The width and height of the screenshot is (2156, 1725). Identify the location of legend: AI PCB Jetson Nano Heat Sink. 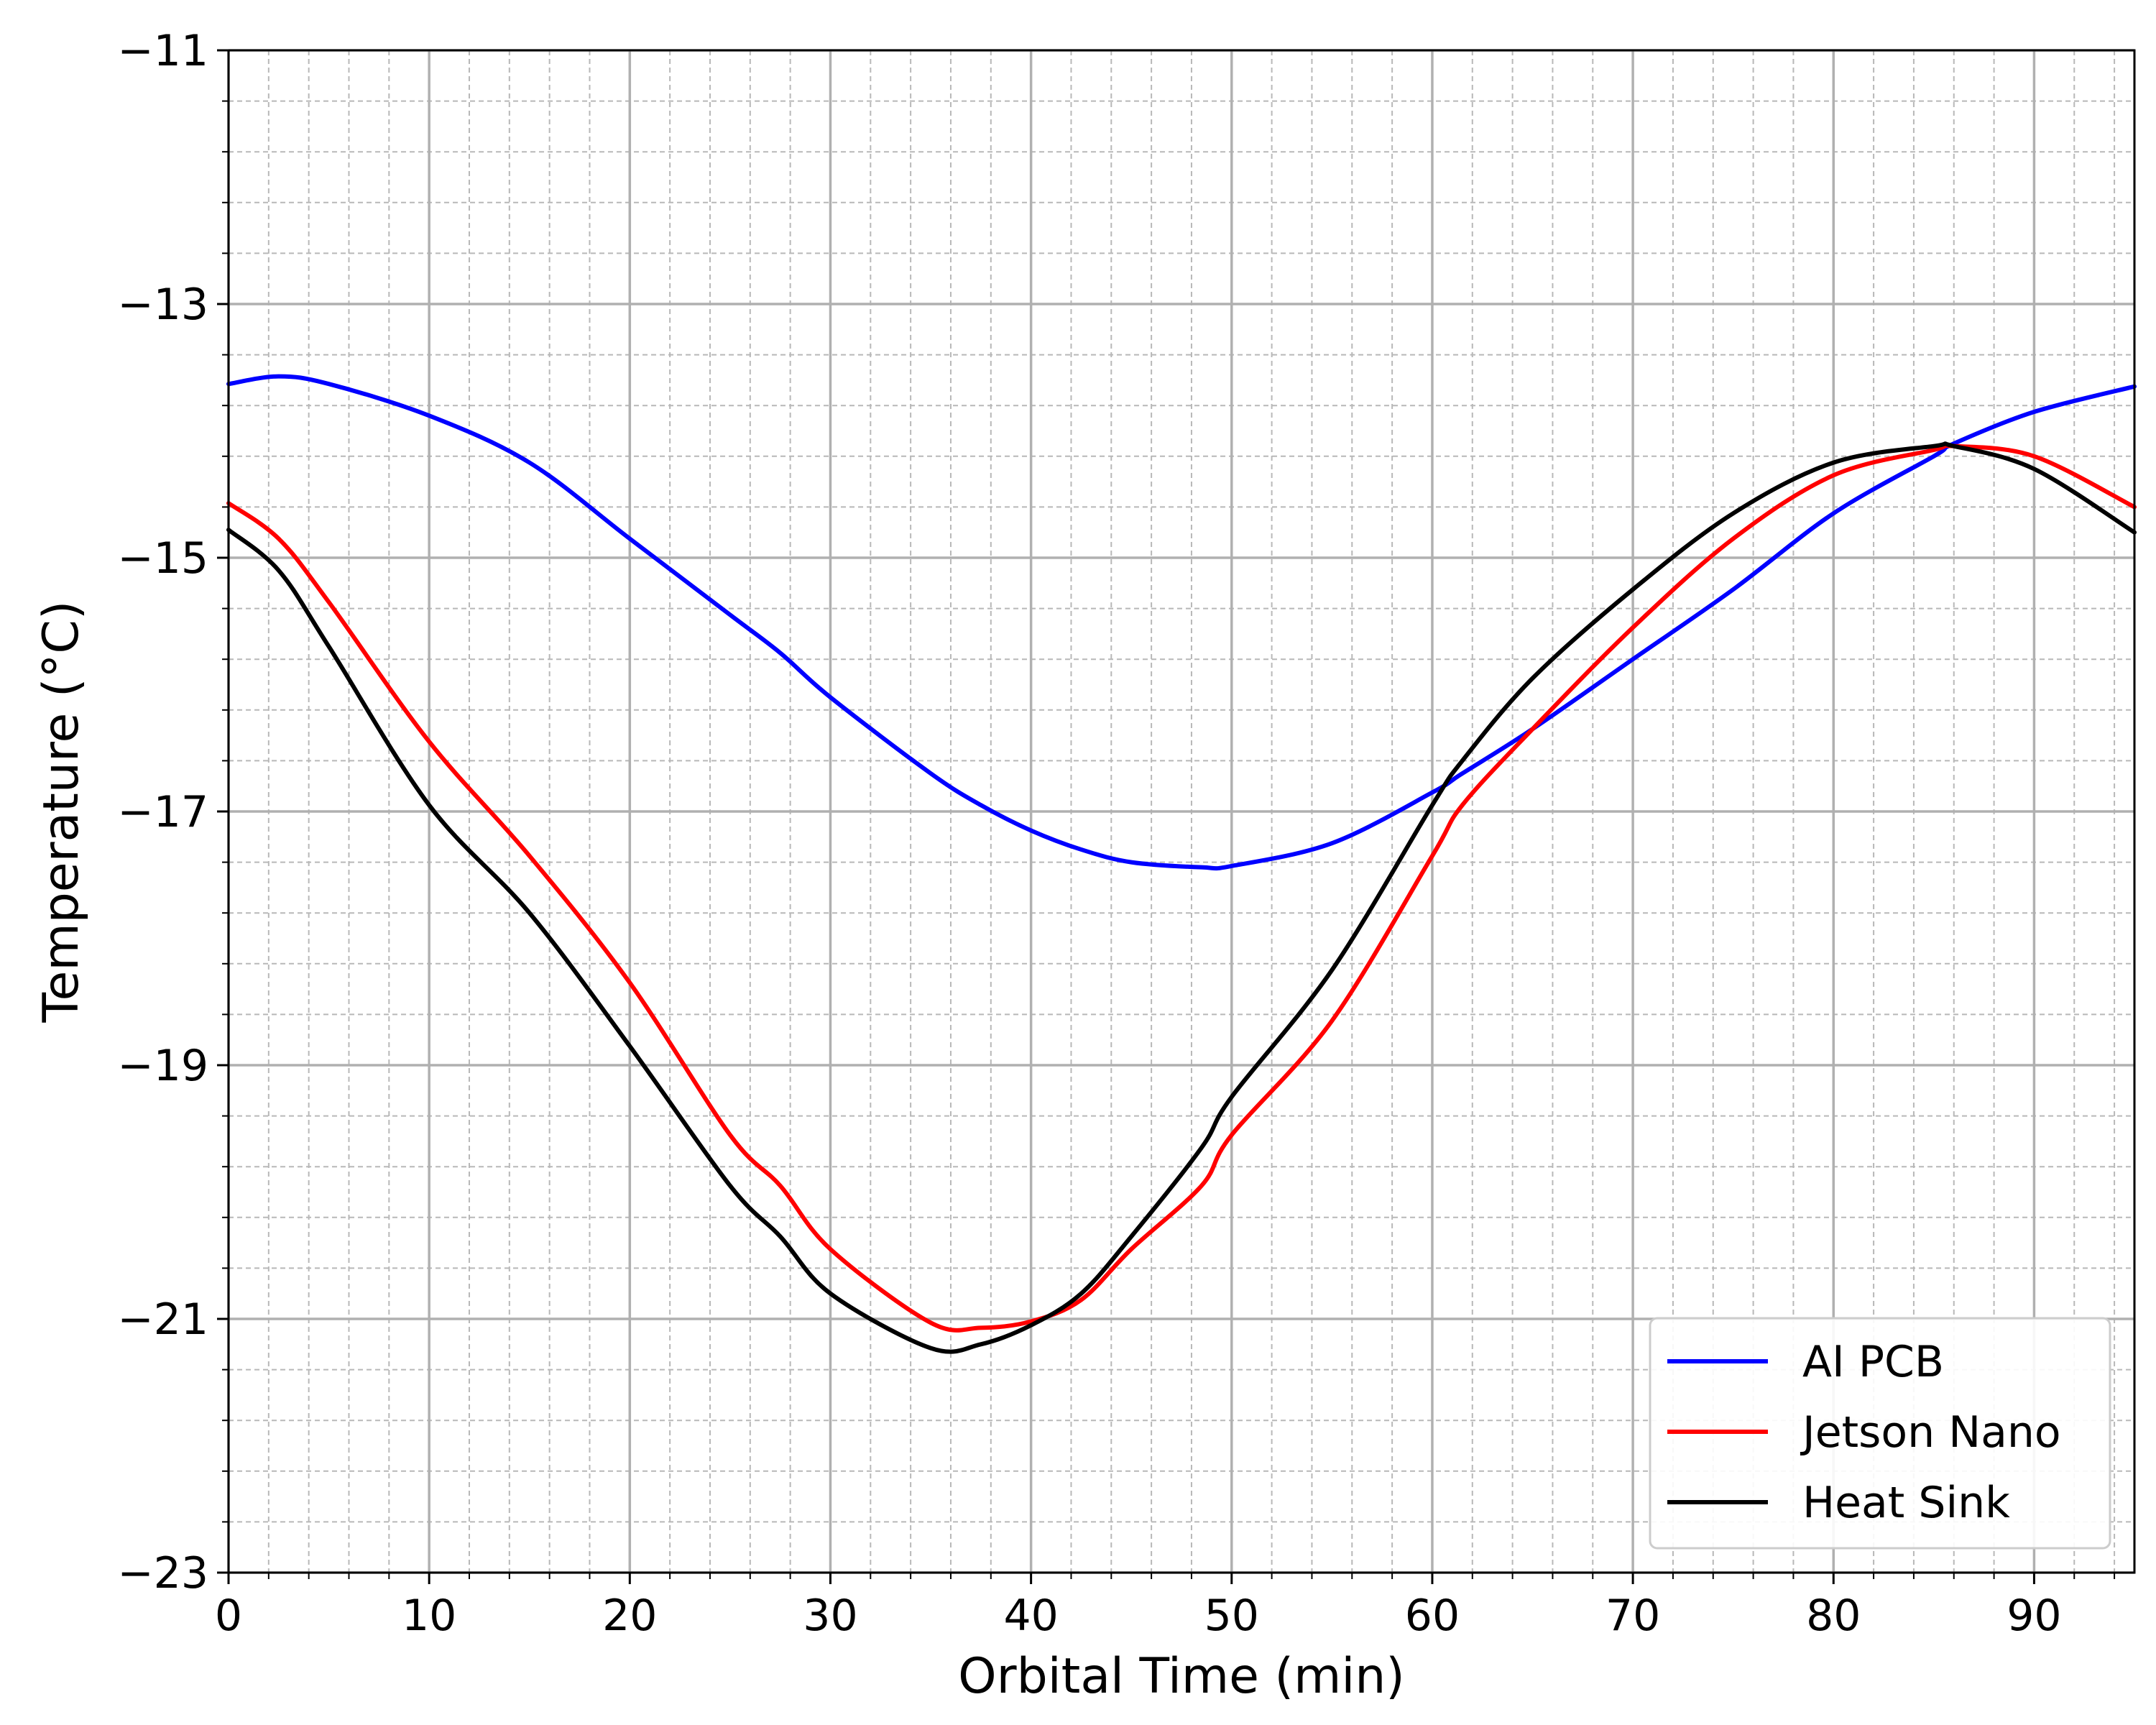
(1880, 1433).